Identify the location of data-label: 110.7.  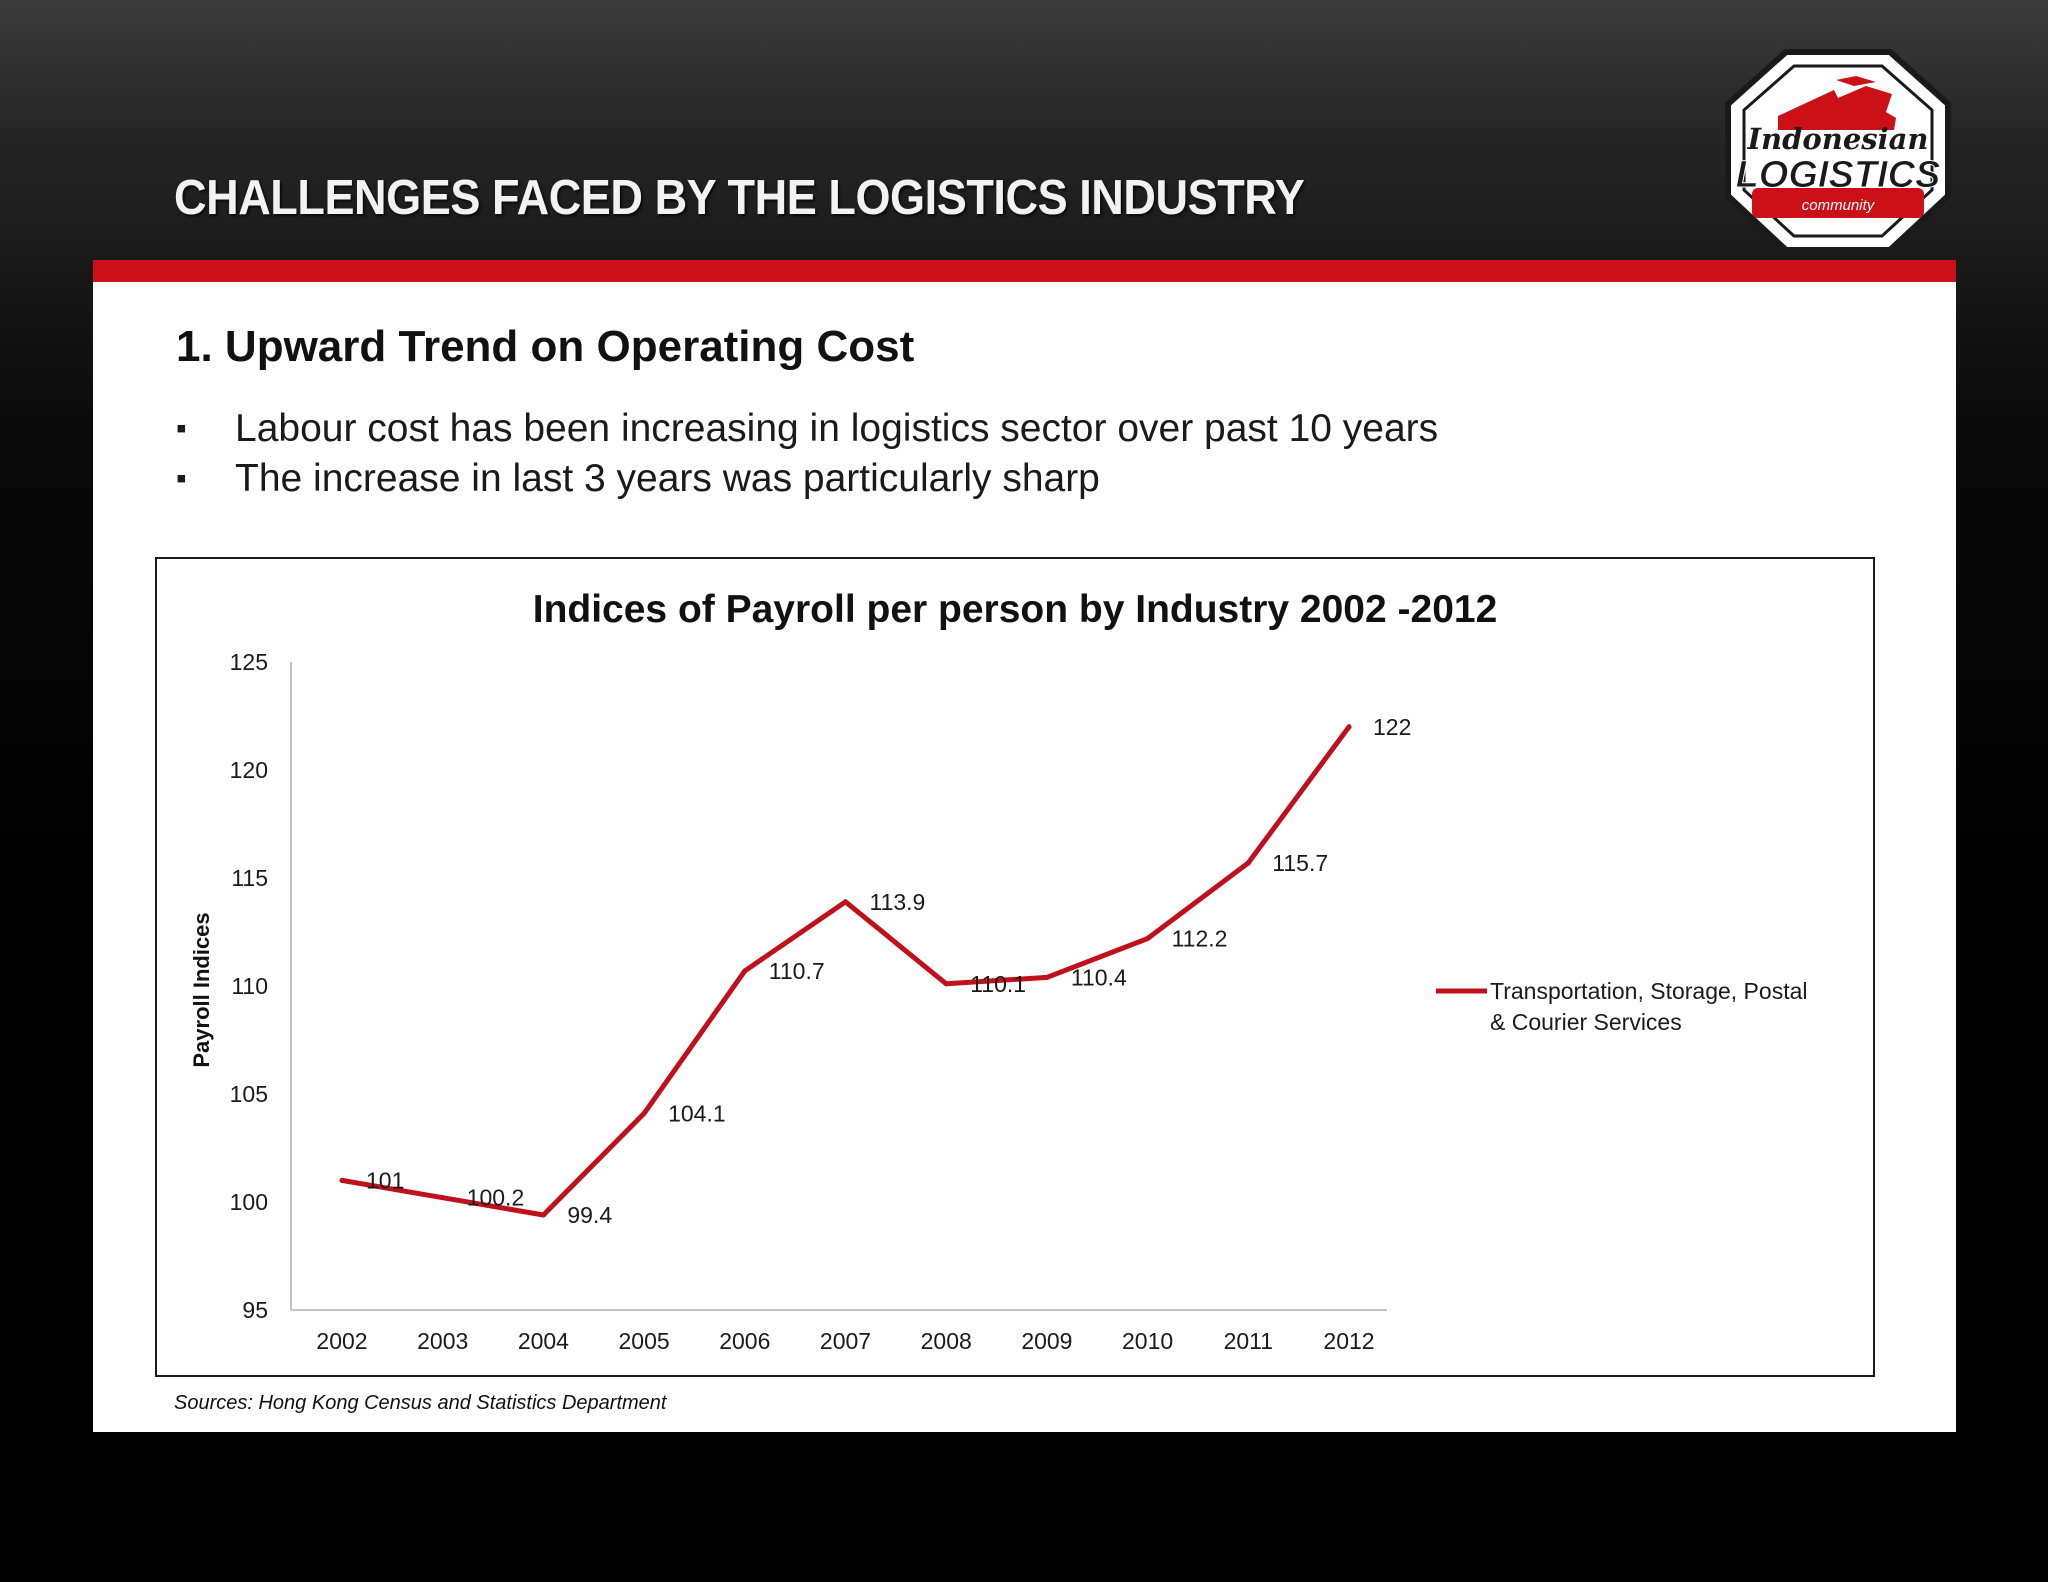
(797, 971).